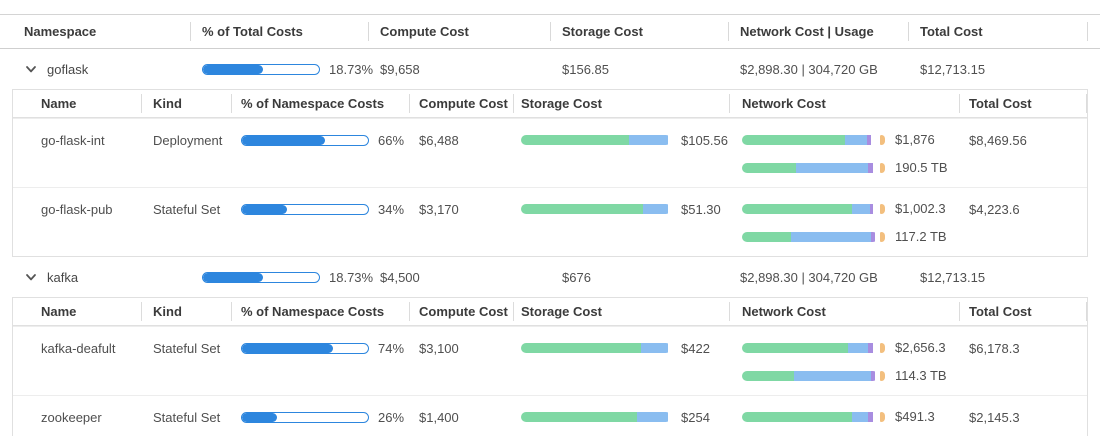  I want to click on go-flask-pub-network-usage-bar, so click(813, 236).